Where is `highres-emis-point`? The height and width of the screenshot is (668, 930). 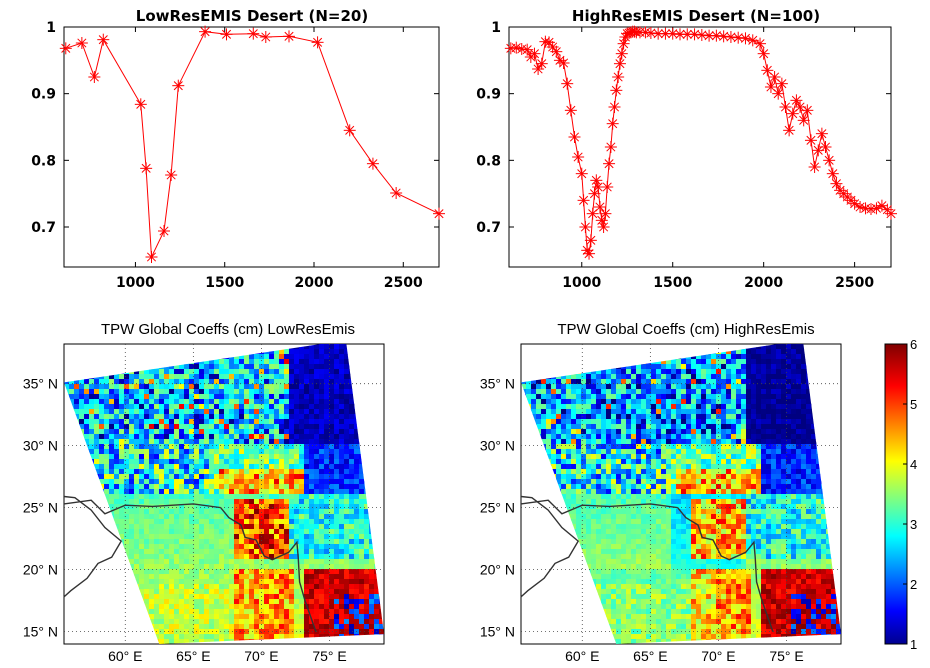 highres-emis-point is located at coordinates (810, 140).